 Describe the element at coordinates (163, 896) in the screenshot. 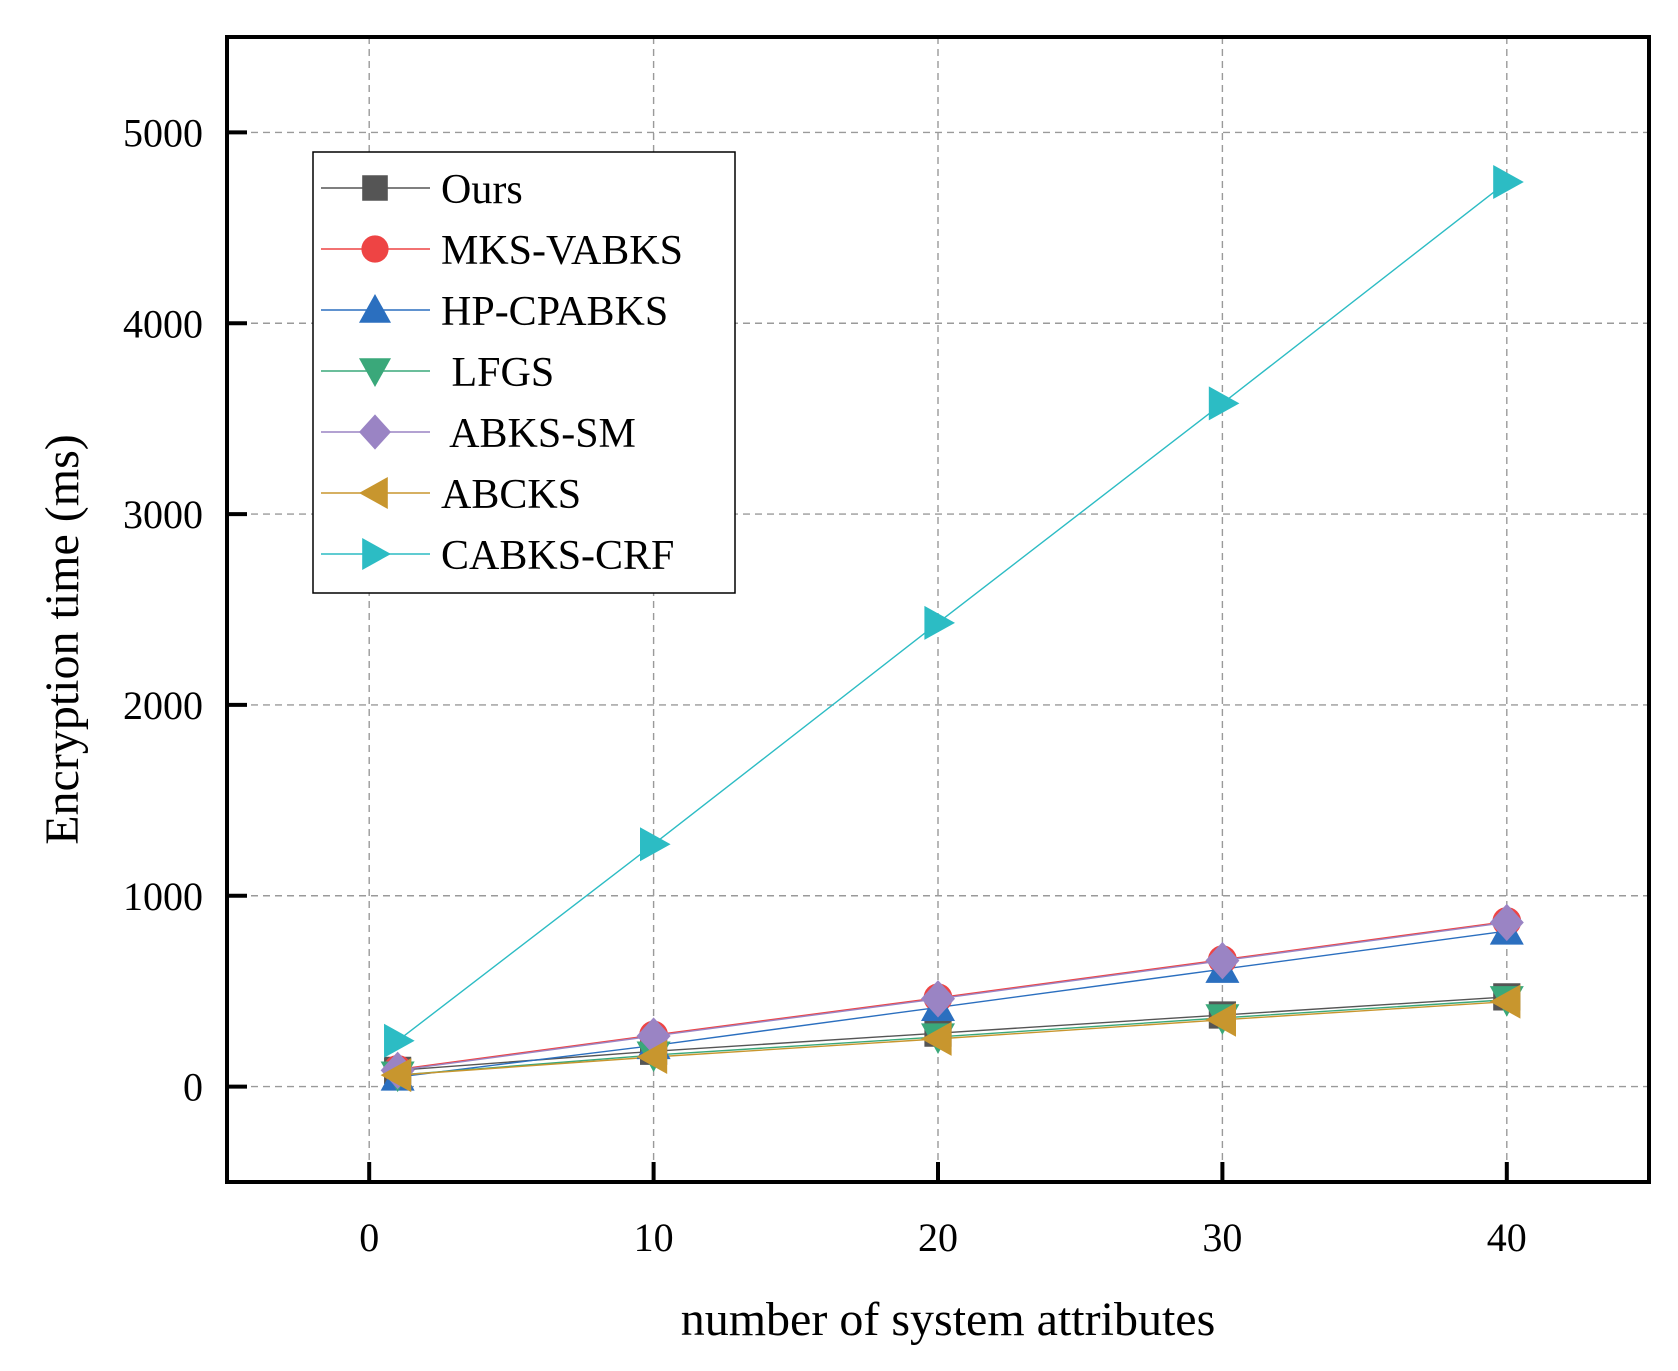

I see `y-tick-label: 1000` at that location.